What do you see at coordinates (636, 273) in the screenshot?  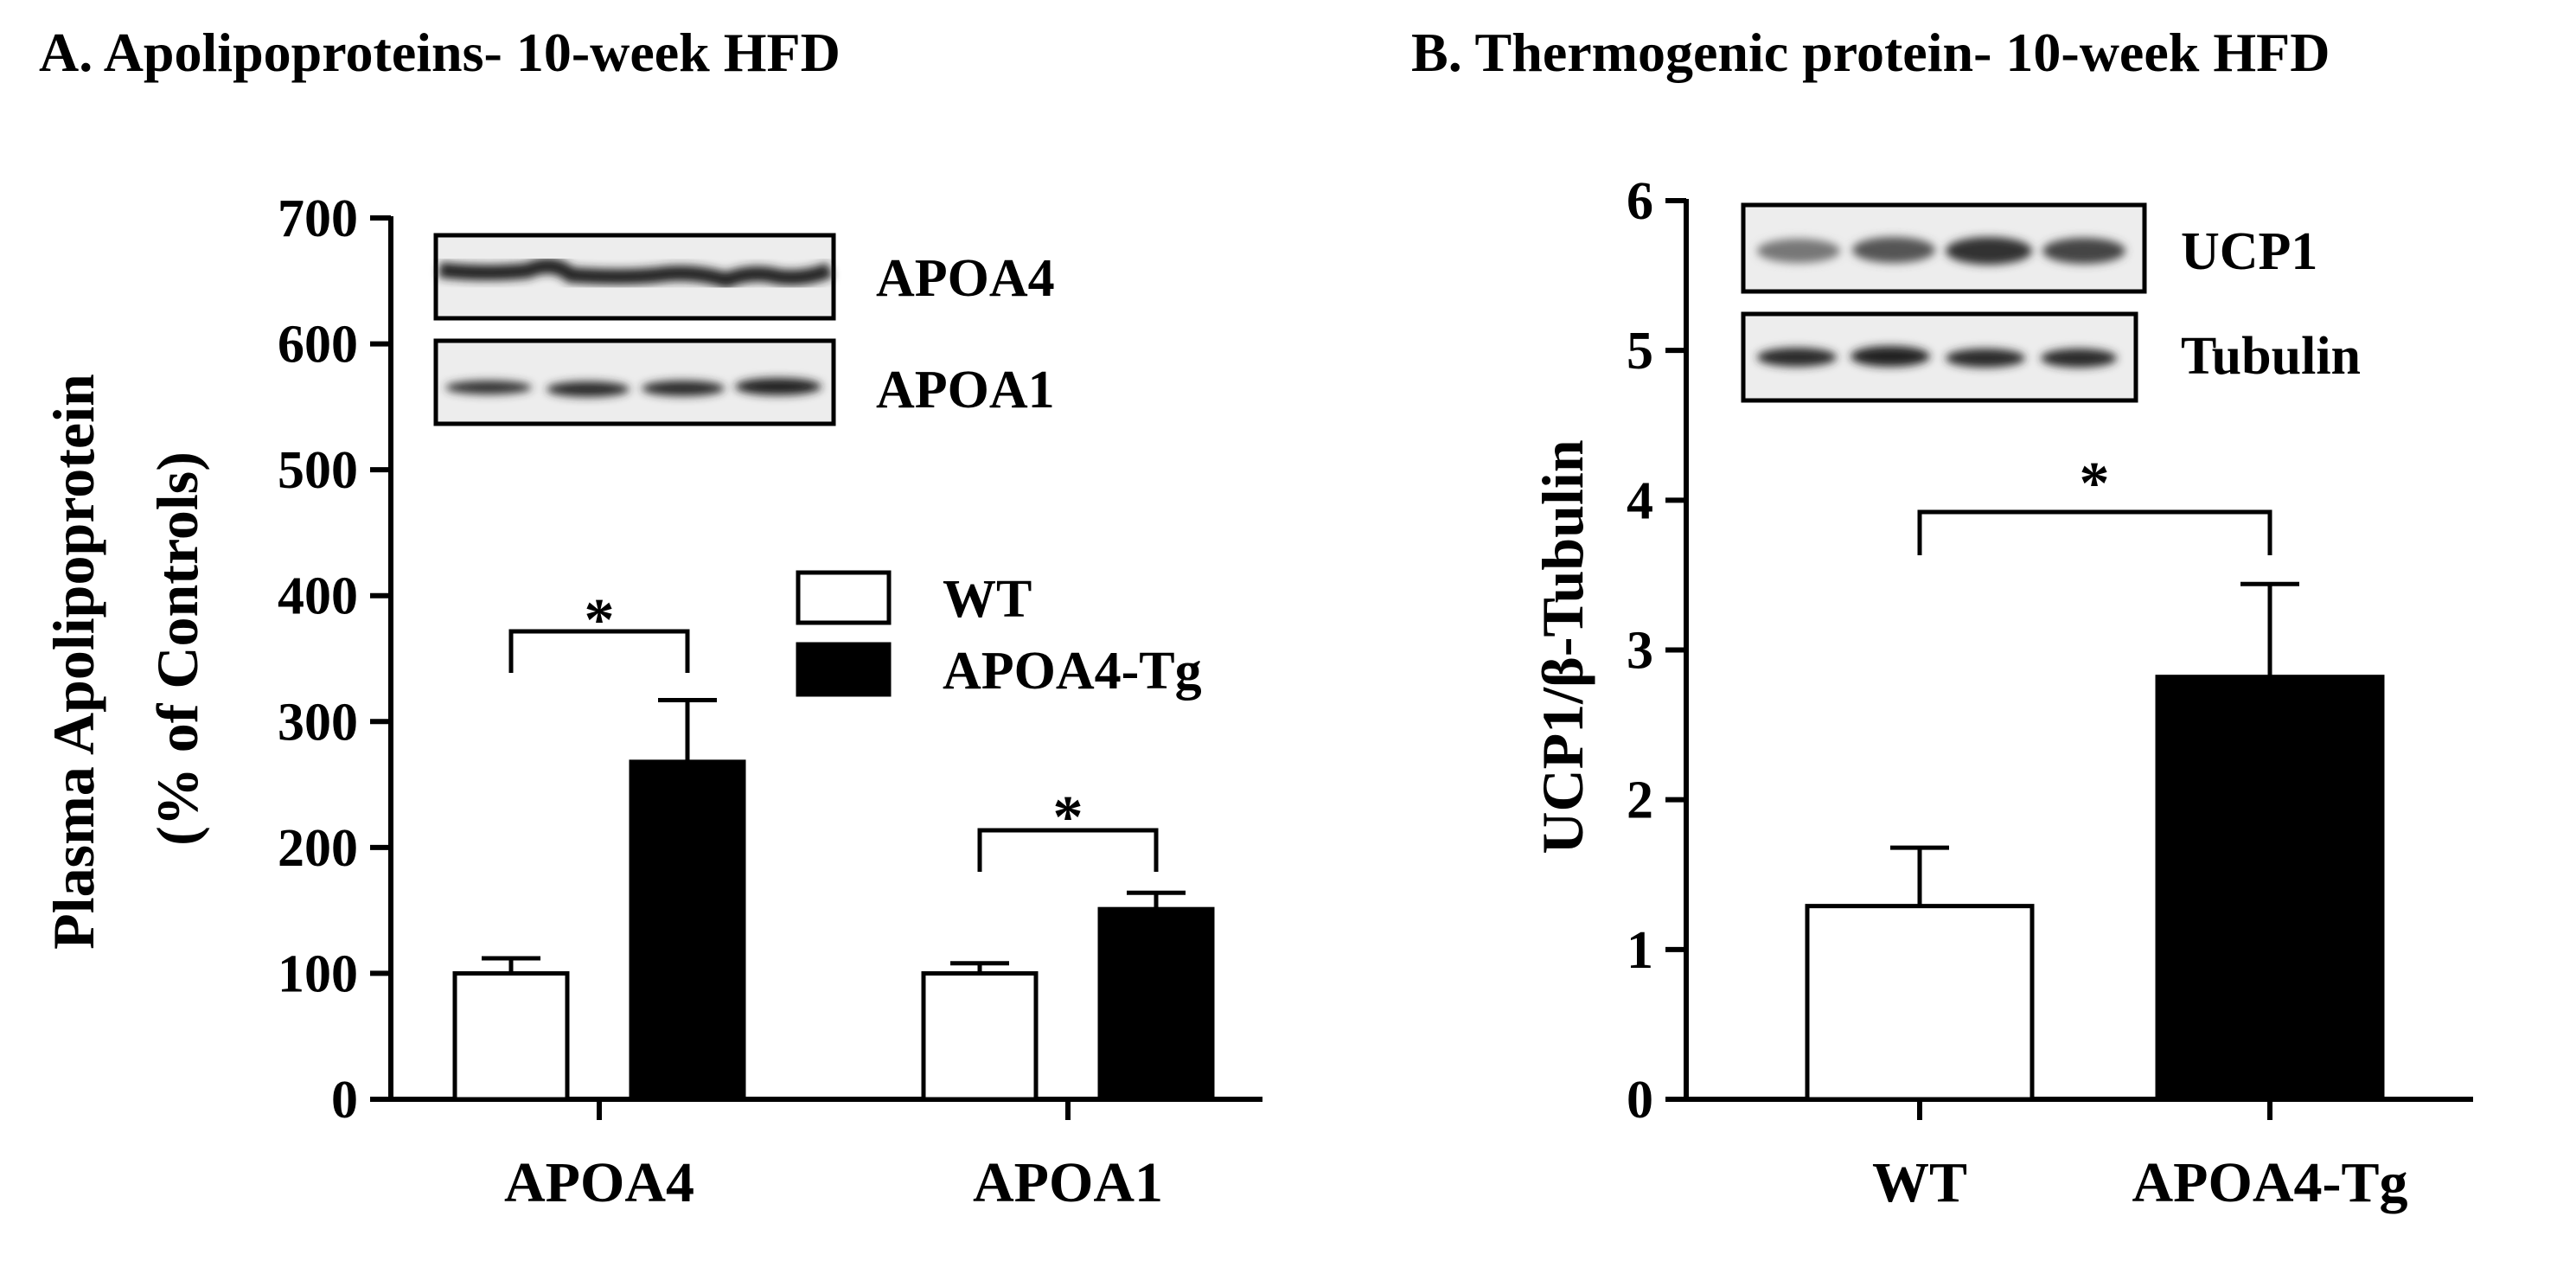 I see `apoa4-band` at bounding box center [636, 273].